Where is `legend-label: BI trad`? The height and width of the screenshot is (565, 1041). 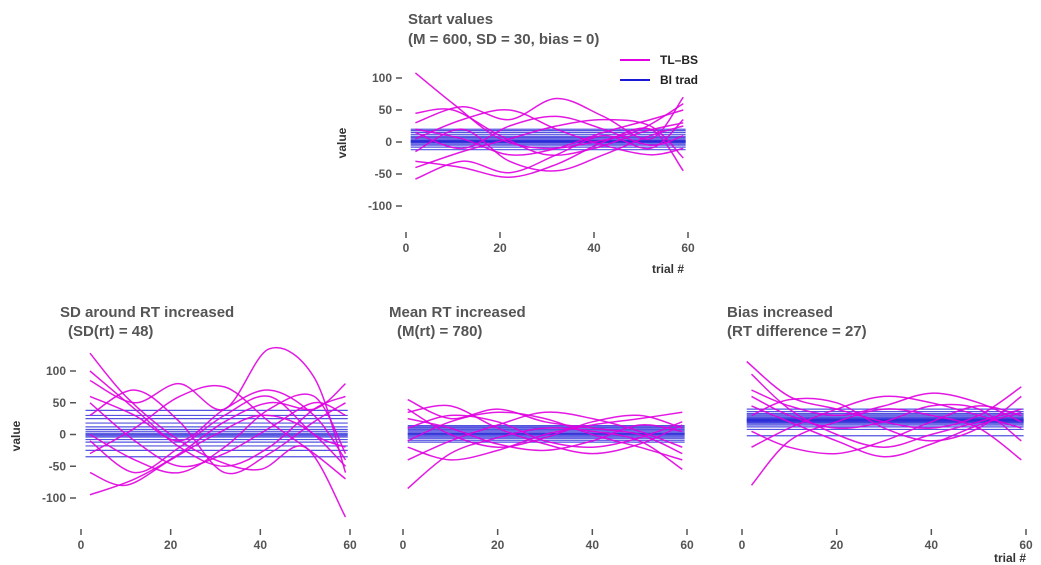
legend-label: BI trad is located at coordinates (679, 80).